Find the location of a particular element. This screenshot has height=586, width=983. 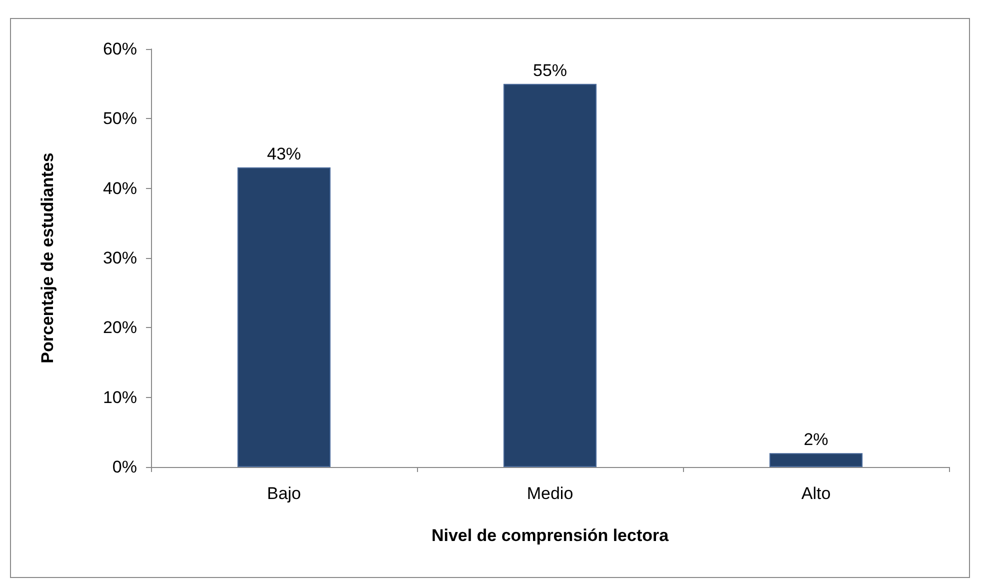

data-label: 43% is located at coordinates (284, 154).